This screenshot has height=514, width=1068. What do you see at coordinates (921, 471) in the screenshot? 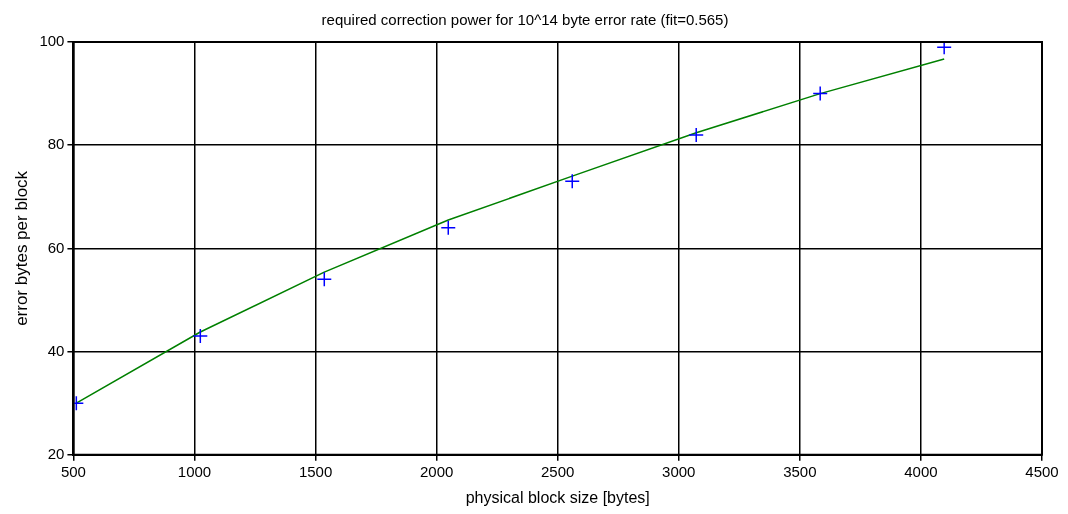
I see `x-tick-label: 4000` at bounding box center [921, 471].